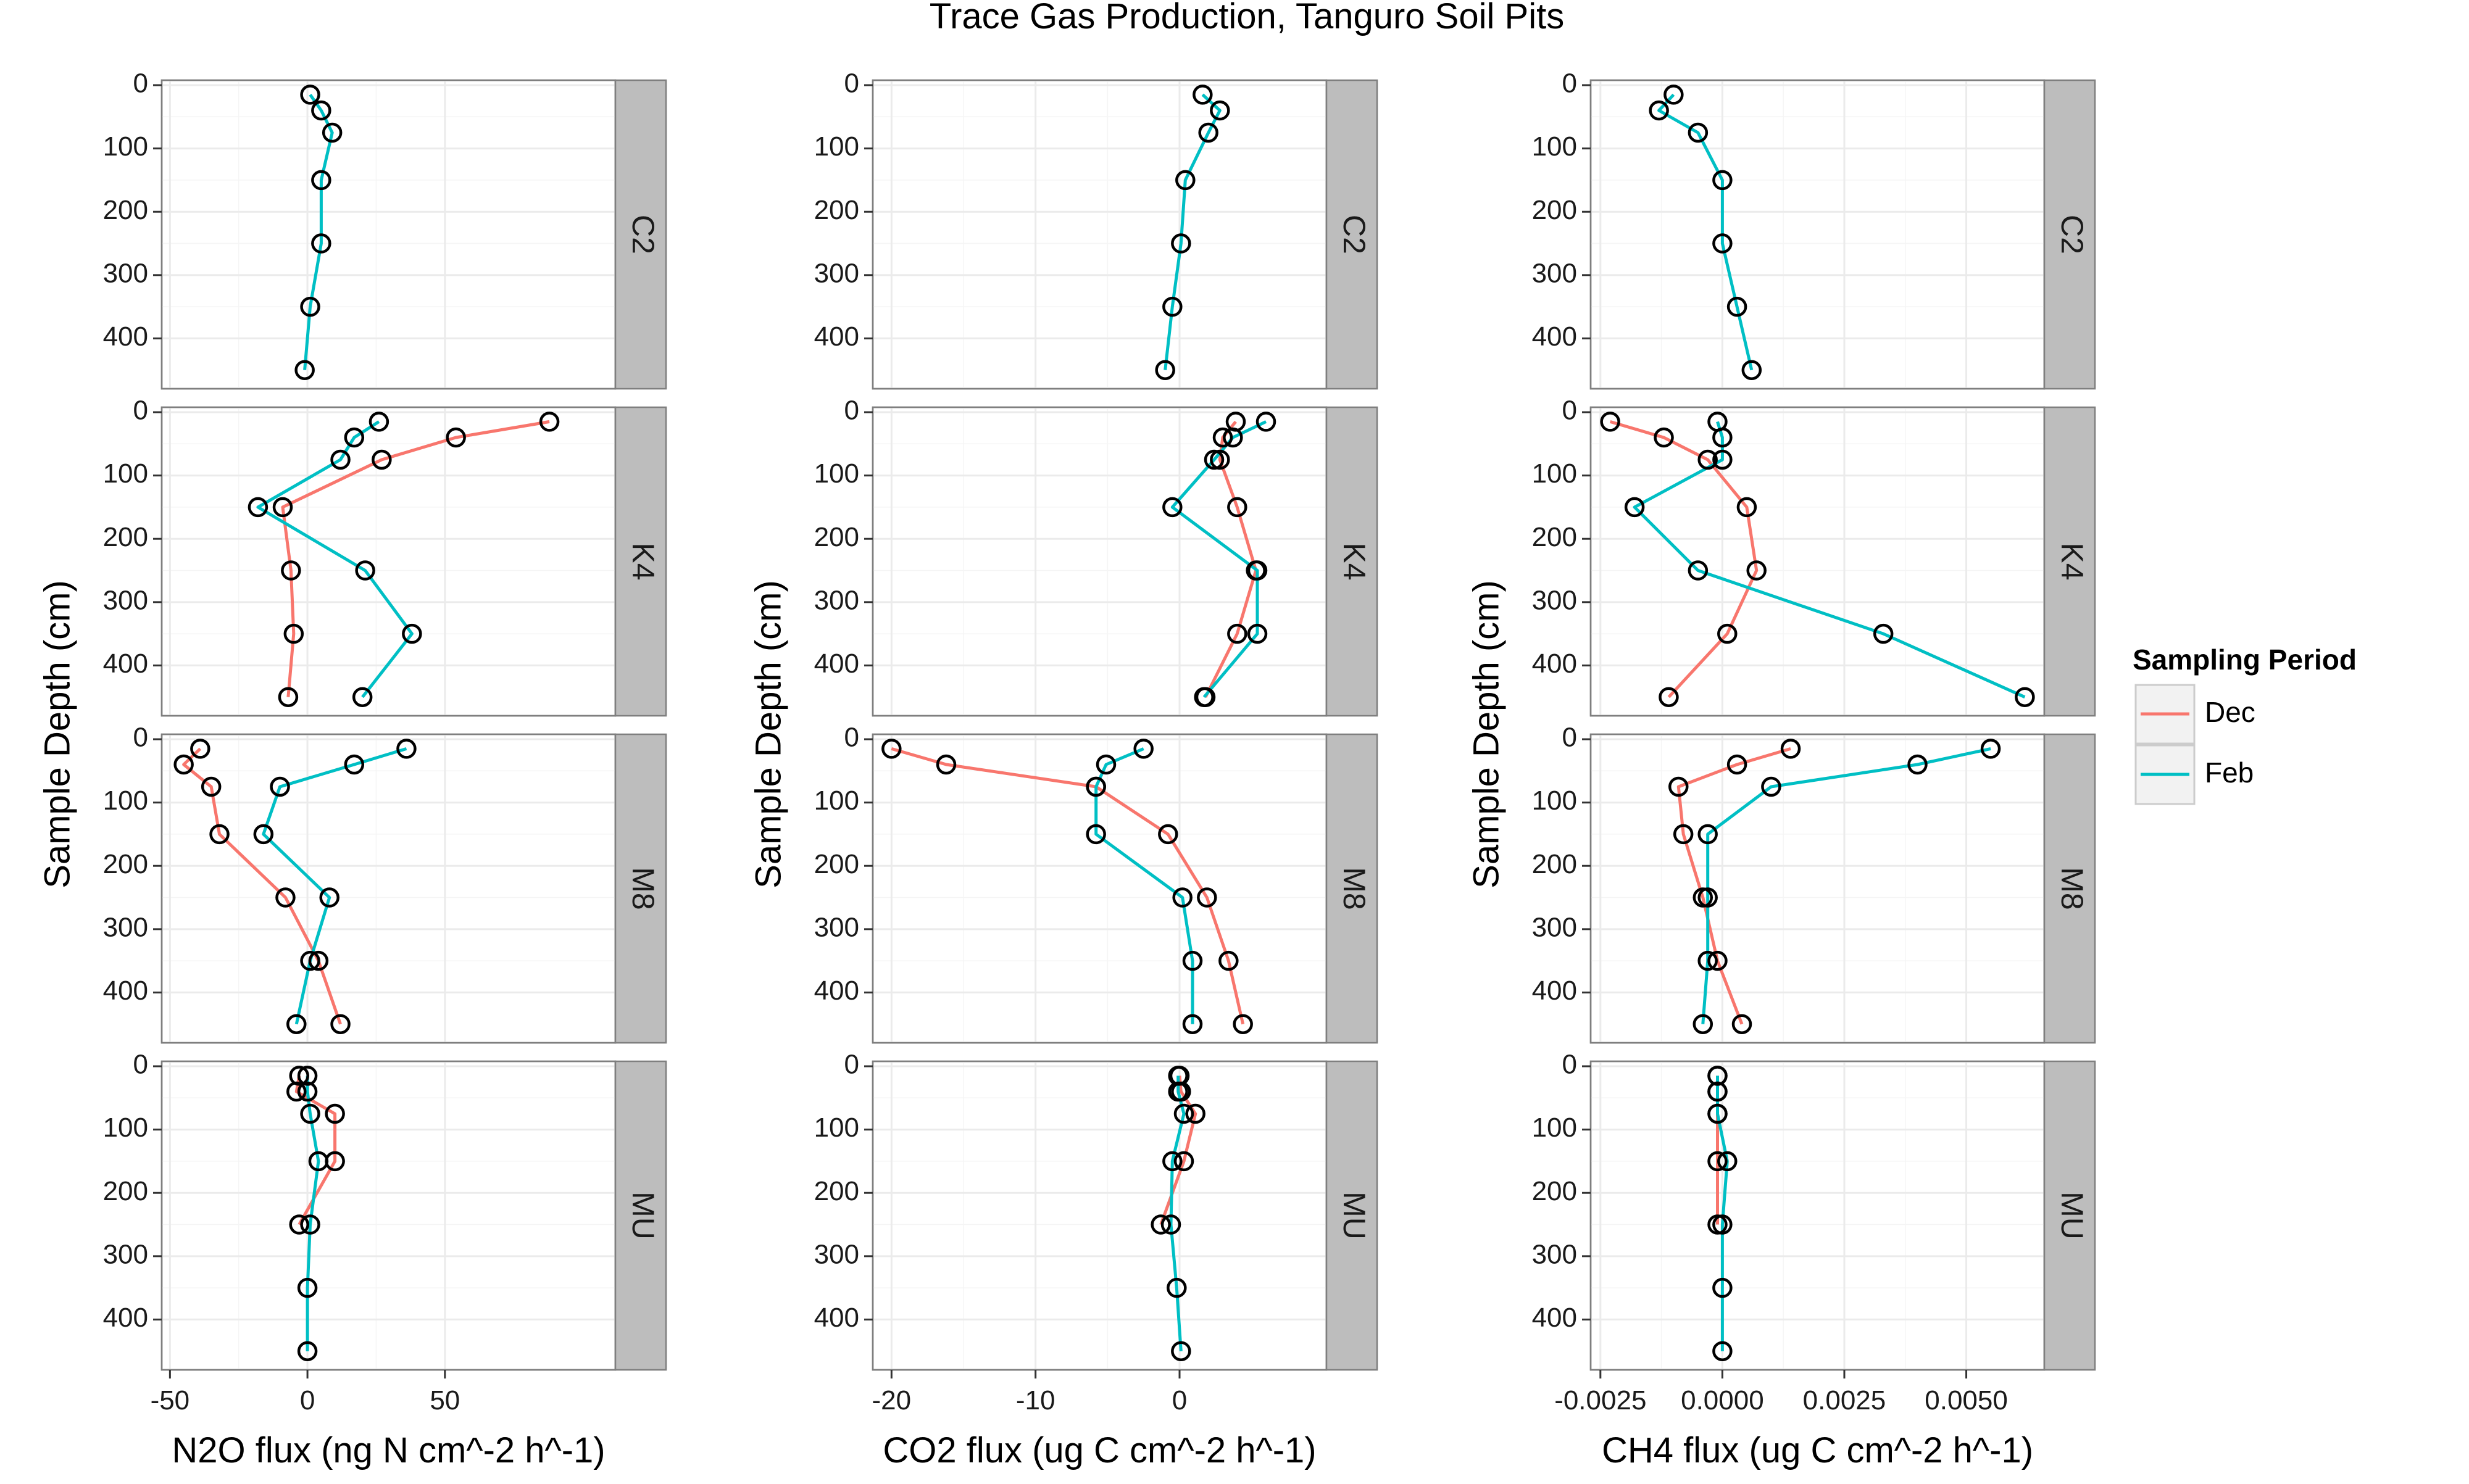 This screenshot has height=1484, width=2469. I want to click on panel-m8-col2: M8 0 100 200 300 400, so click(1096, 883).